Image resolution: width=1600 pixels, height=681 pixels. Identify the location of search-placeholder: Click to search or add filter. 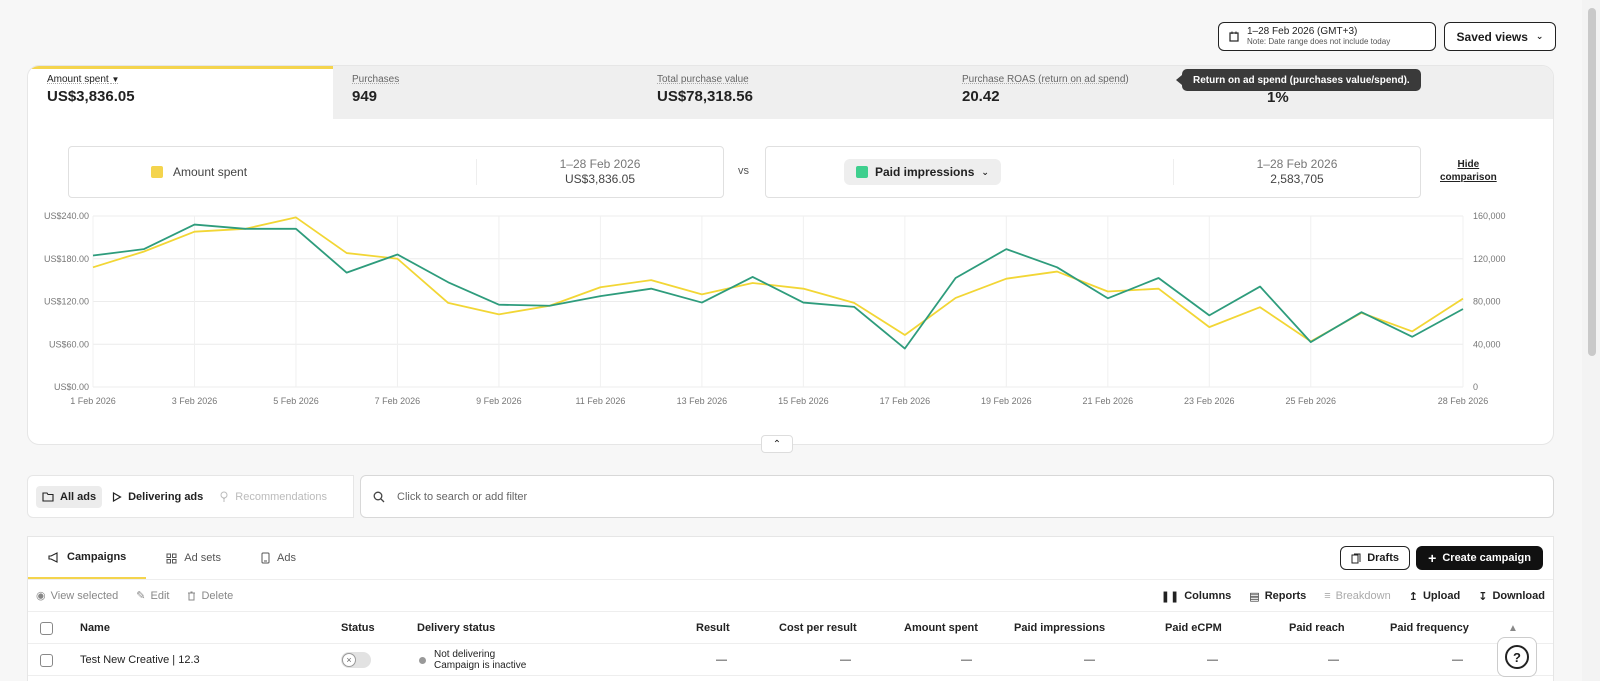
(462, 496).